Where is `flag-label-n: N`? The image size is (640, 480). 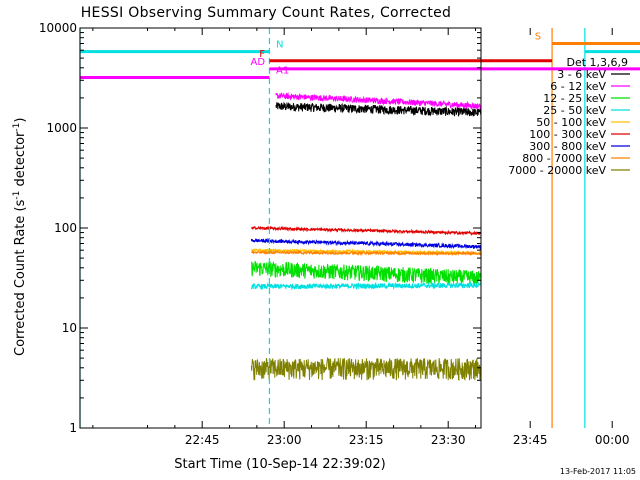 flag-label-n: N is located at coordinates (279, 45).